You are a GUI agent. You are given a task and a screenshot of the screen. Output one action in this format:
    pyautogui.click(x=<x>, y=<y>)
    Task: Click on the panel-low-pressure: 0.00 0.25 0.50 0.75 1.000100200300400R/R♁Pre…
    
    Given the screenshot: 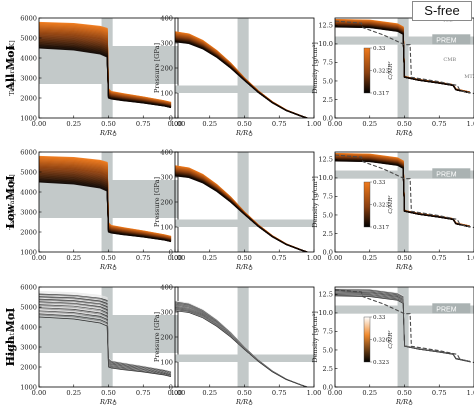 What is the action you would take?
    pyautogui.click(x=237, y=209)
    